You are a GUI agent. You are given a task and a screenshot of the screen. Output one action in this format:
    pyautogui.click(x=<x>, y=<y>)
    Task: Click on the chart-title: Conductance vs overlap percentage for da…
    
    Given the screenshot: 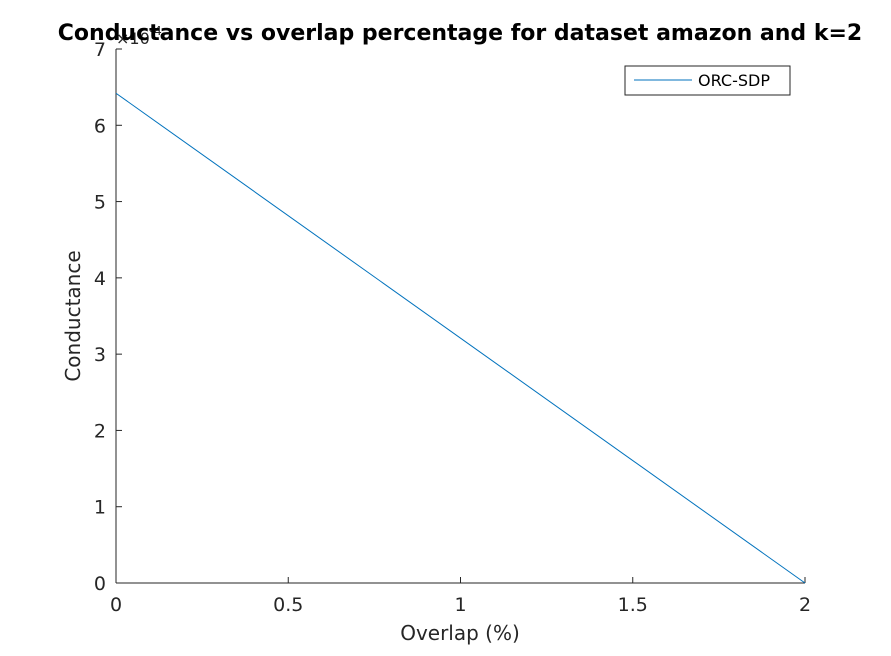 What is the action you would take?
    pyautogui.click(x=460, y=33)
    